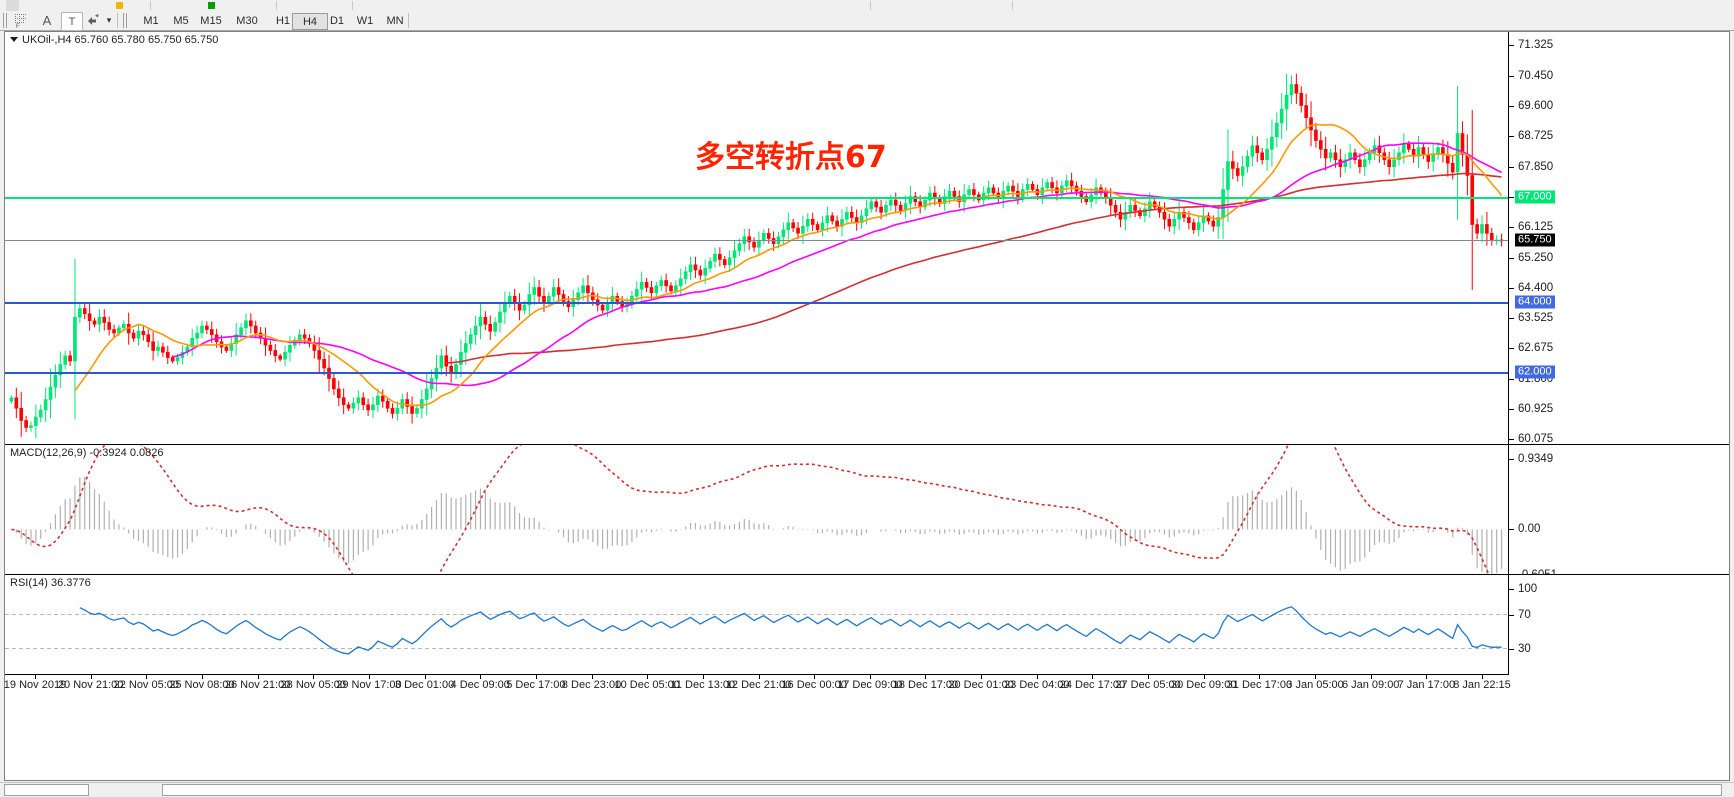 The image size is (1734, 797). I want to click on price-tag-64.000: 64.000, so click(1535, 301).